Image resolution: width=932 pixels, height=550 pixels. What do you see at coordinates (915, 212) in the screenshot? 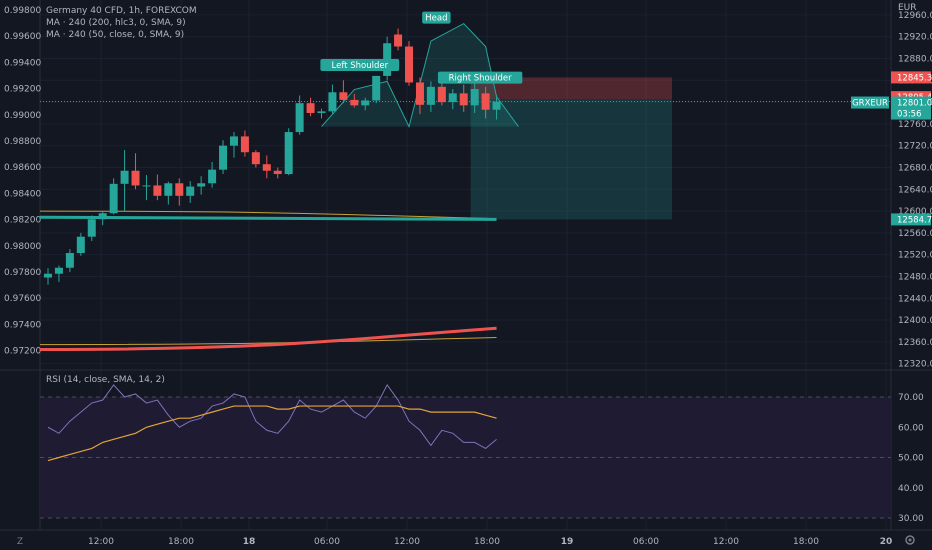
I see `right-axis-tick: 12600.0` at bounding box center [915, 212].